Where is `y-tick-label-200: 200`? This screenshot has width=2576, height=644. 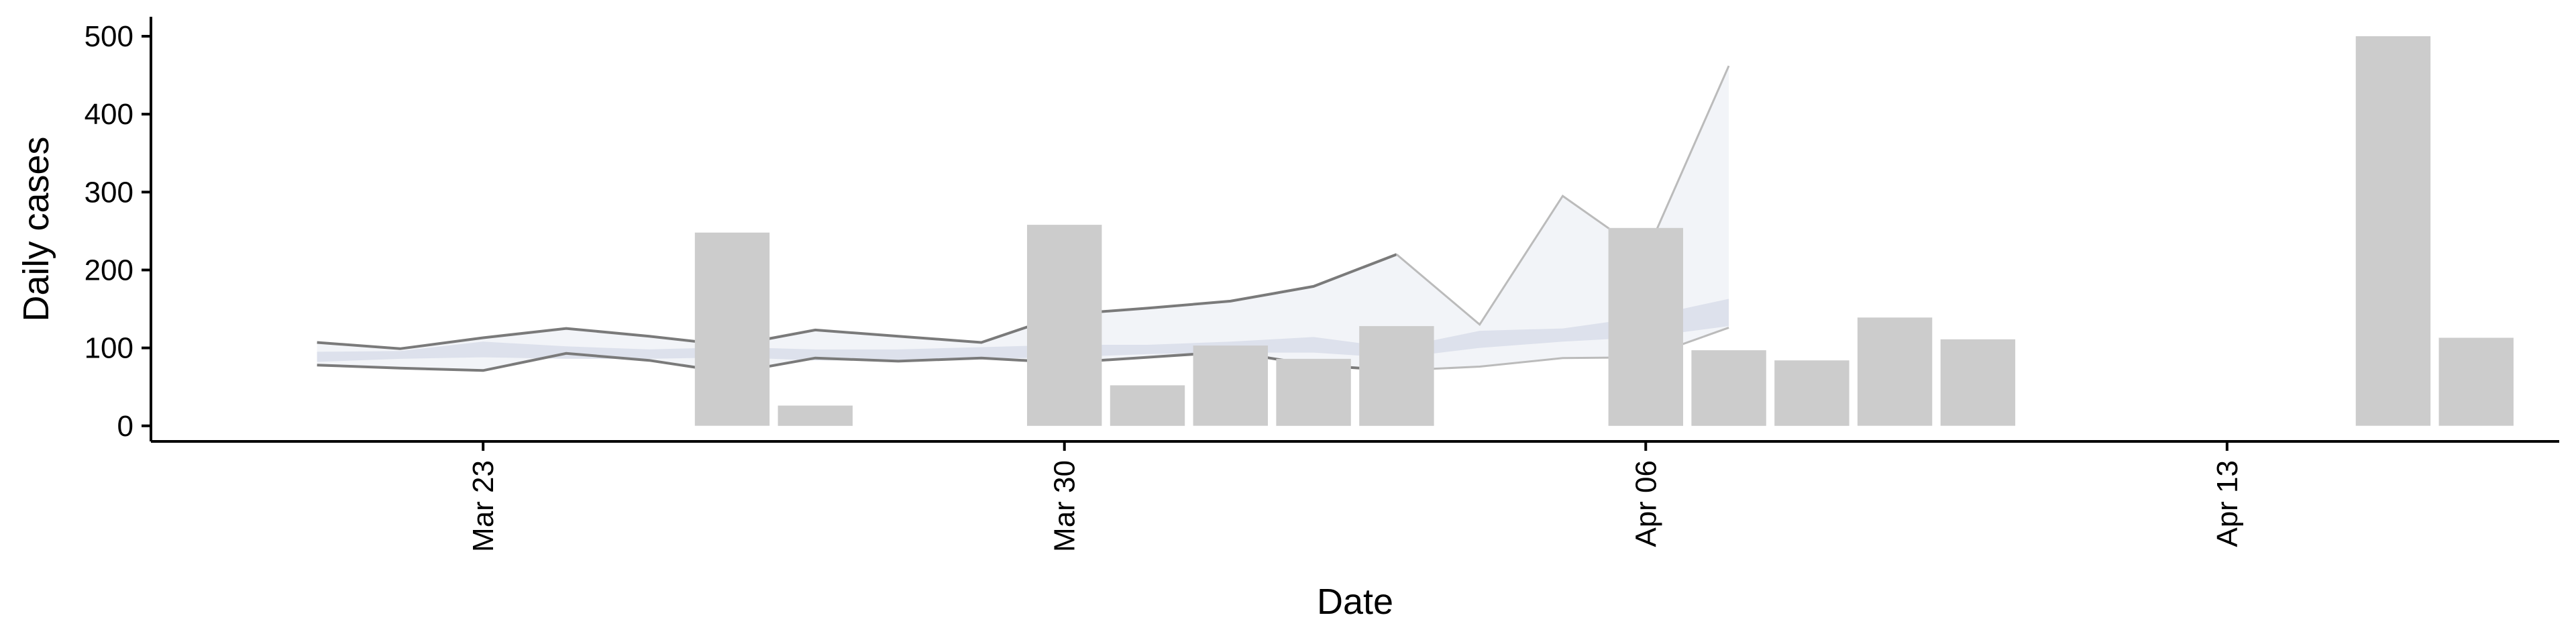 y-tick-label-200: 200 is located at coordinates (109, 270).